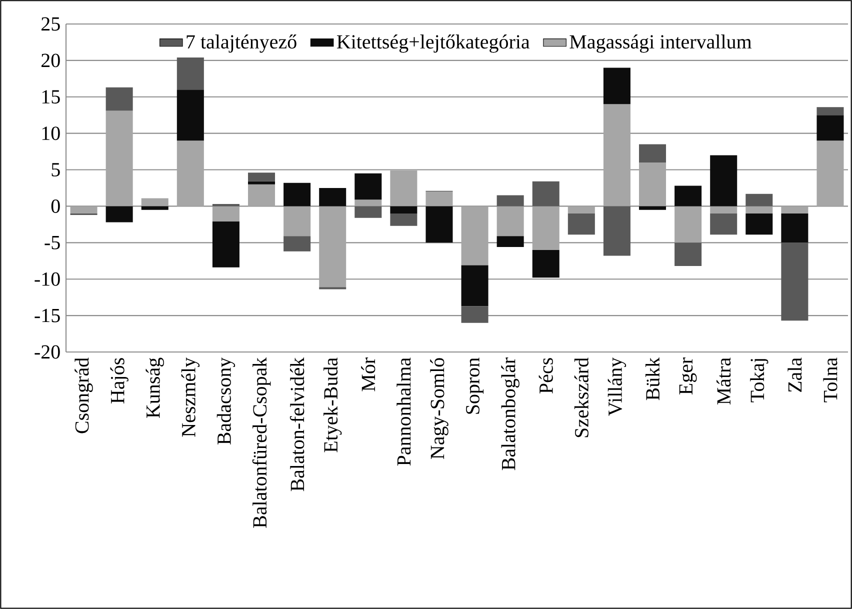  I want to click on y-tick-label: 0, so click(55, 206).